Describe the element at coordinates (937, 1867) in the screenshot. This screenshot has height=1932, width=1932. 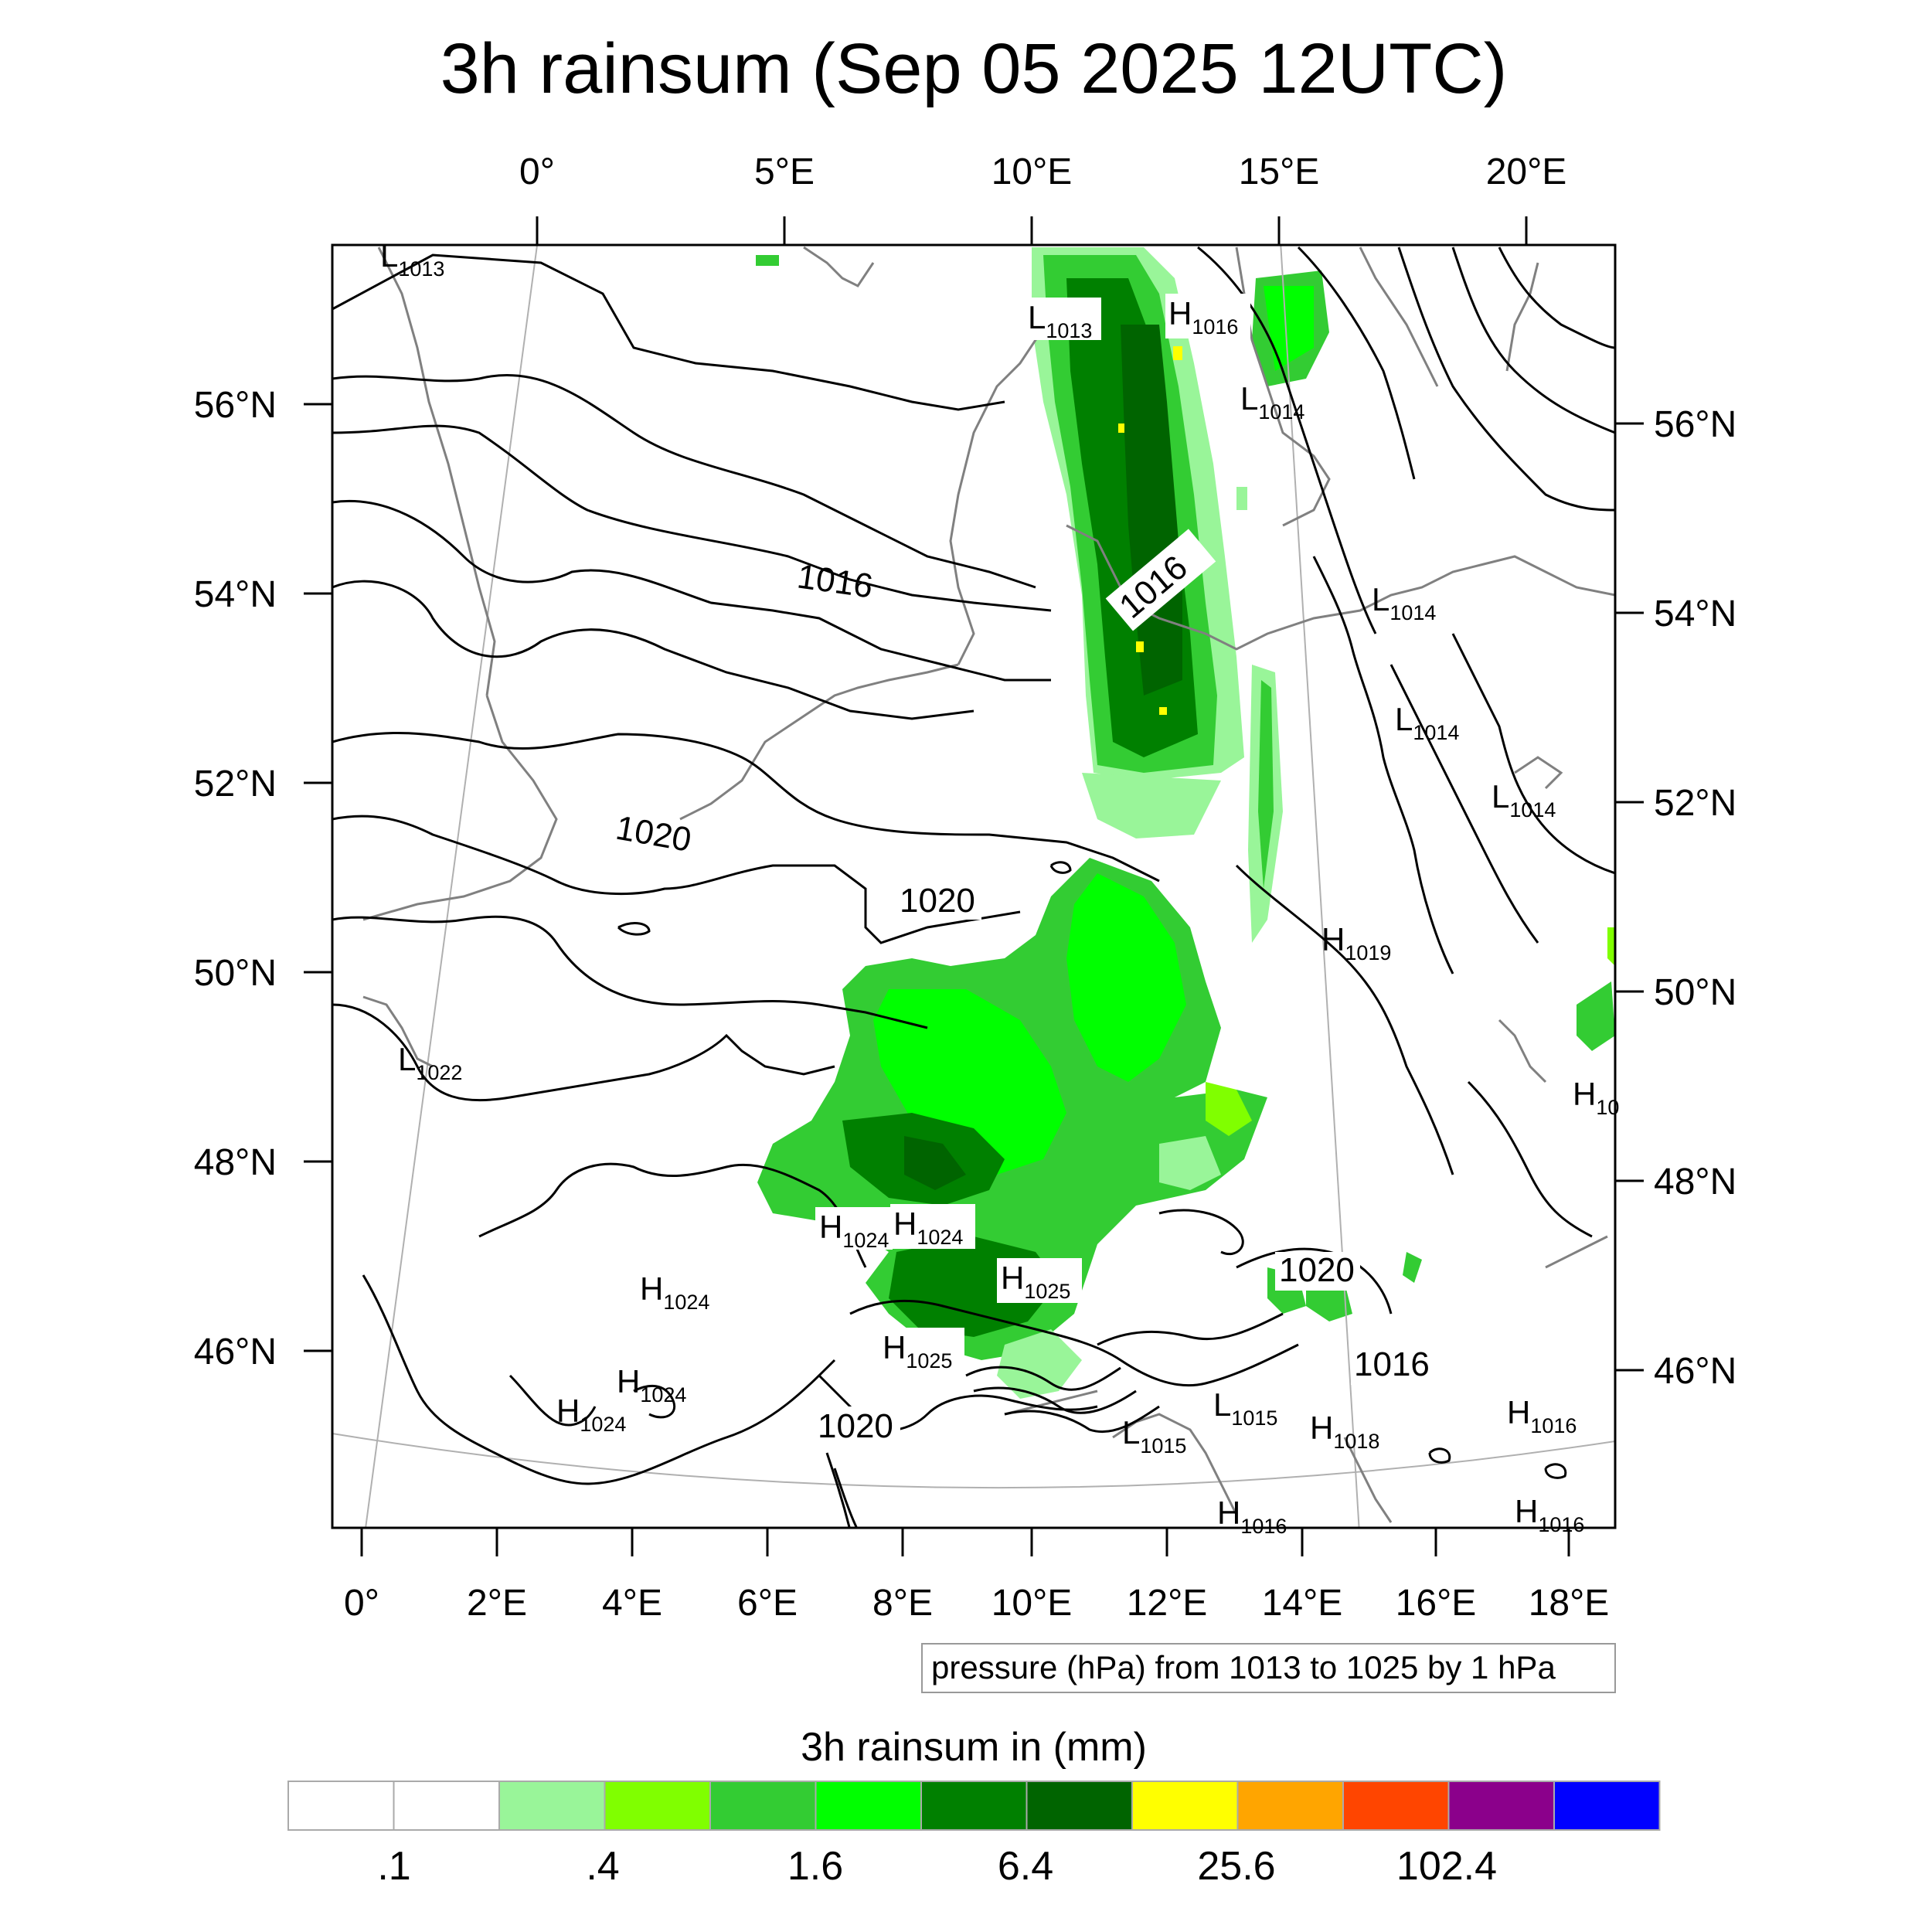
I see `colorbar-labels: .1 .4 1.6 6.4 25.6 102.4` at that location.